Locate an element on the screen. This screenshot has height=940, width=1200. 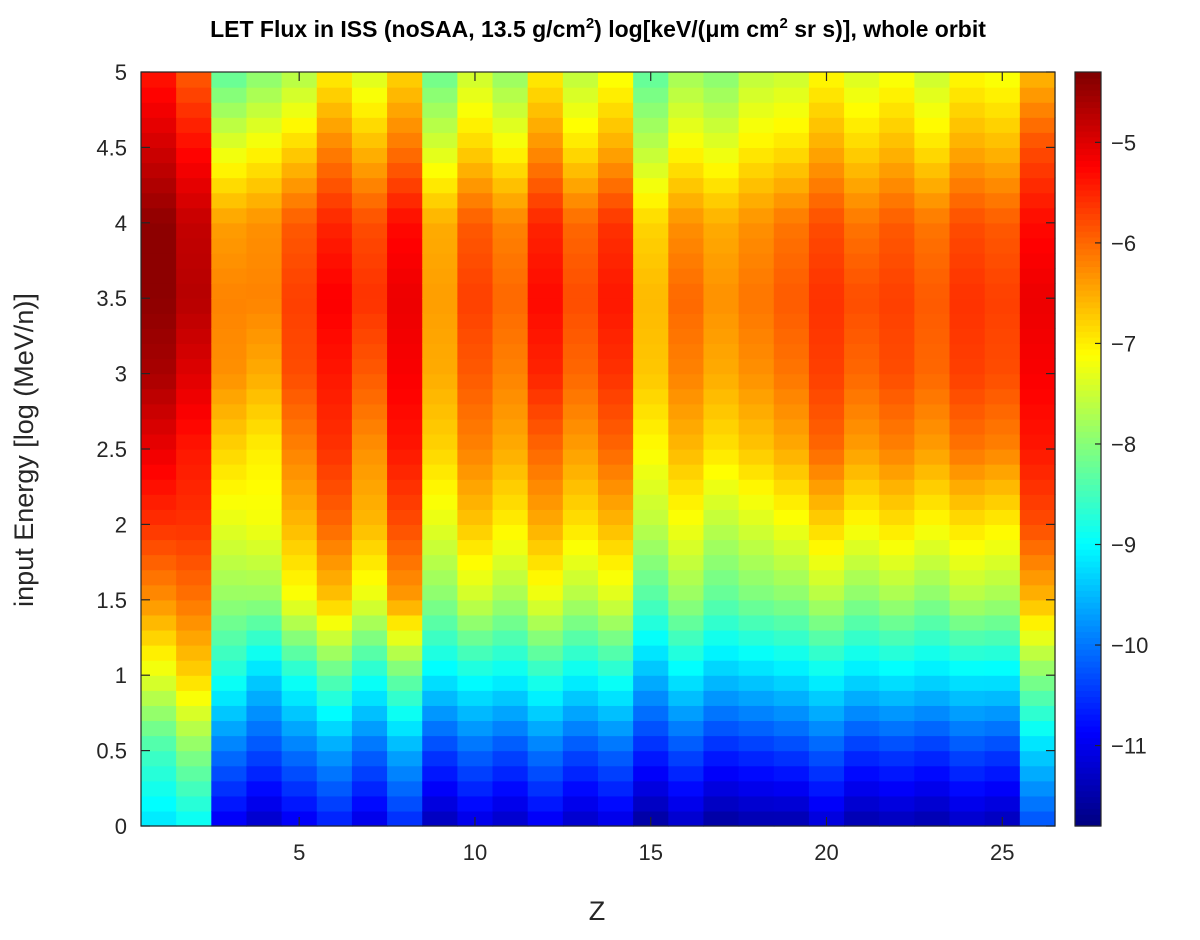
x-tick-label: 20 is located at coordinates (826, 852).